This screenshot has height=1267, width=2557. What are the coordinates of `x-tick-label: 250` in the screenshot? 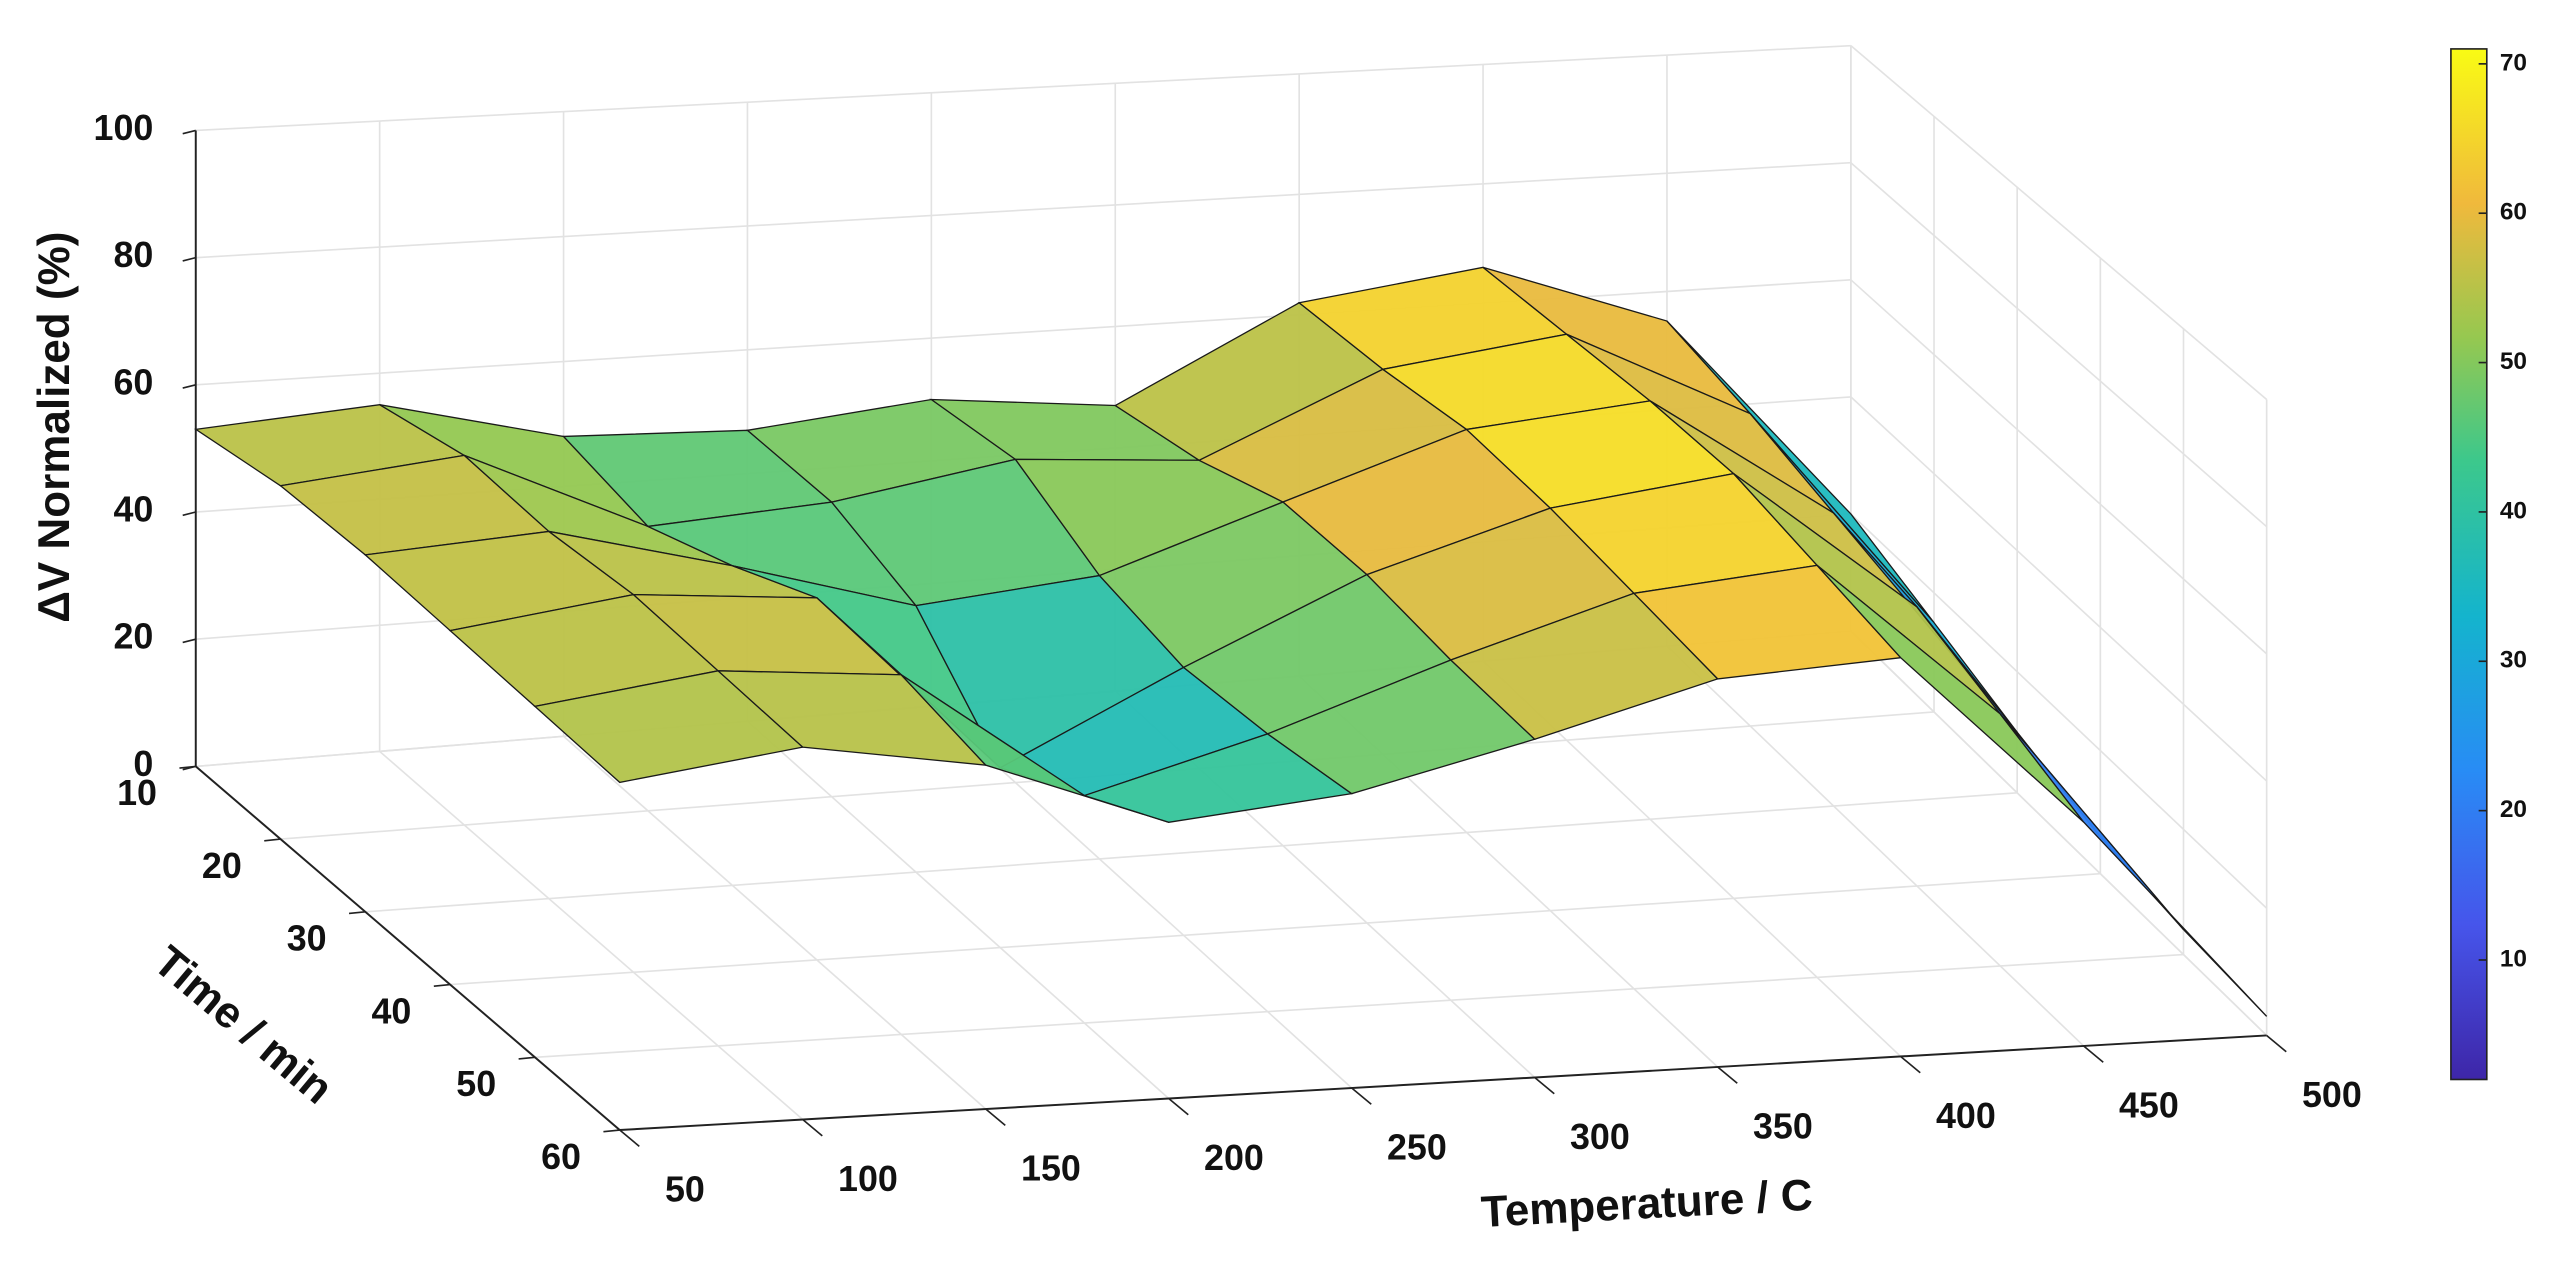 It's located at (1417, 1147).